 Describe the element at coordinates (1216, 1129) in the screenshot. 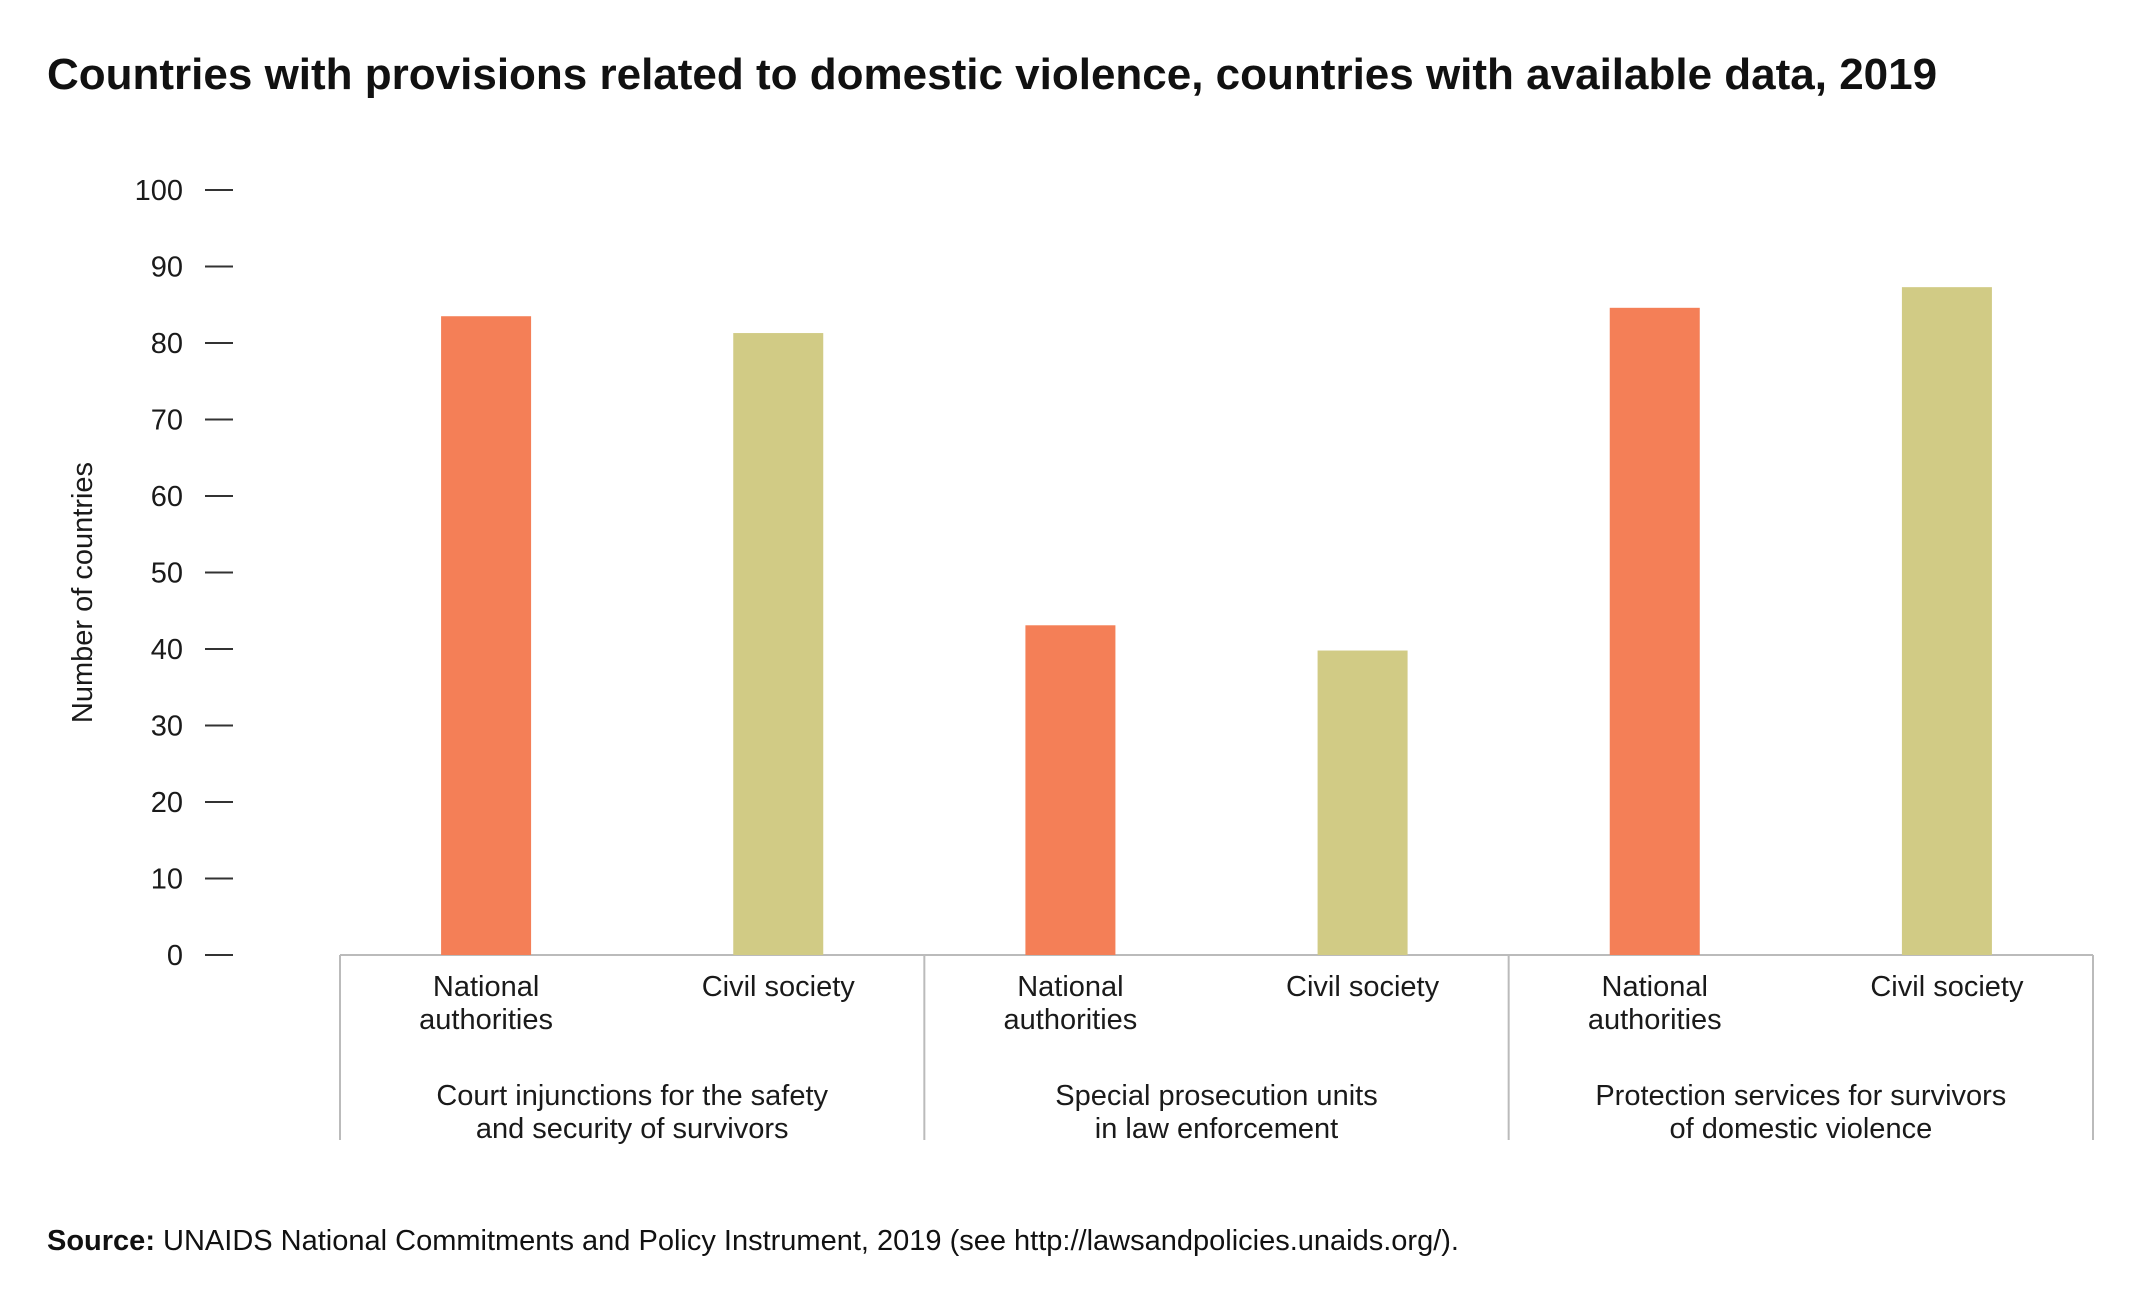

I see `group-label: in law enforcement` at that location.